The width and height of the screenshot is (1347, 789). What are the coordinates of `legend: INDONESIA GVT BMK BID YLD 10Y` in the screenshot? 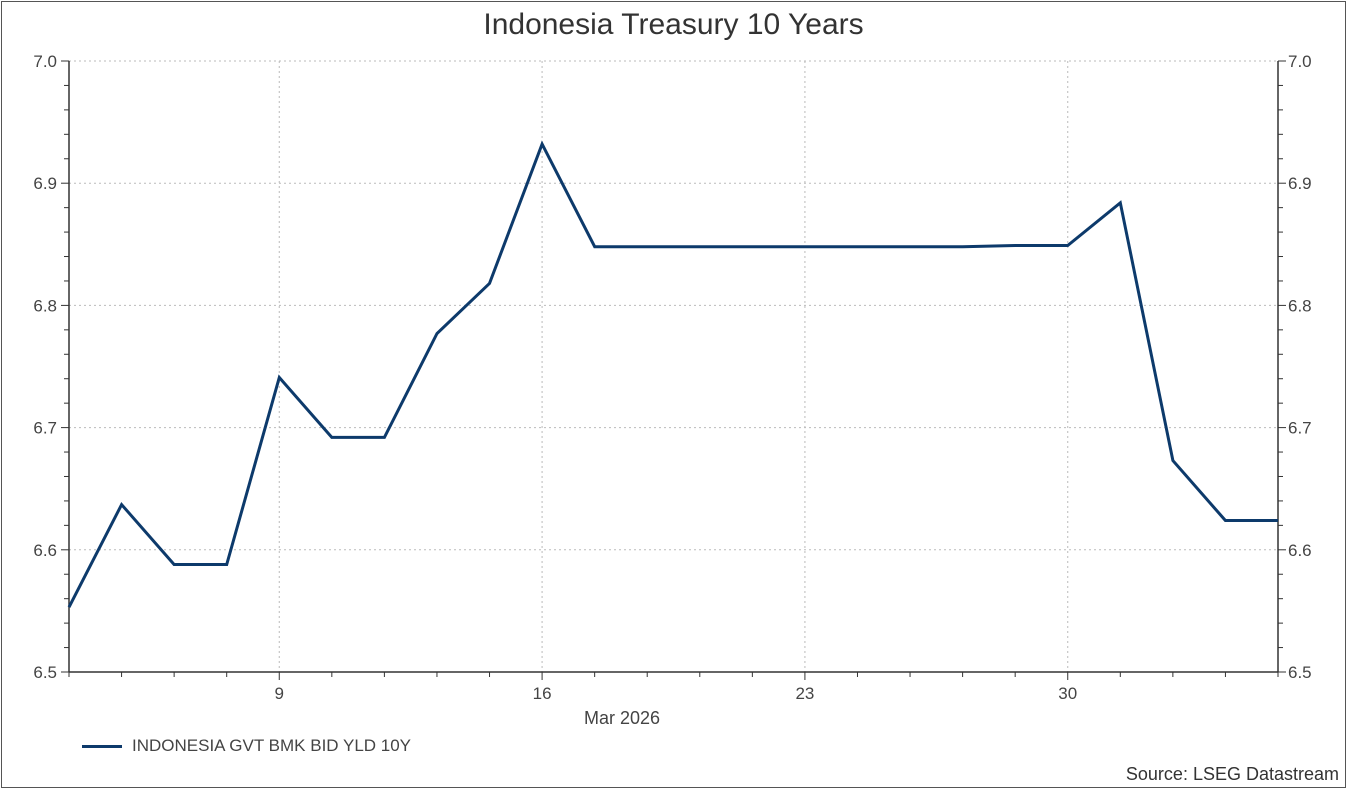 It's located at (246, 746).